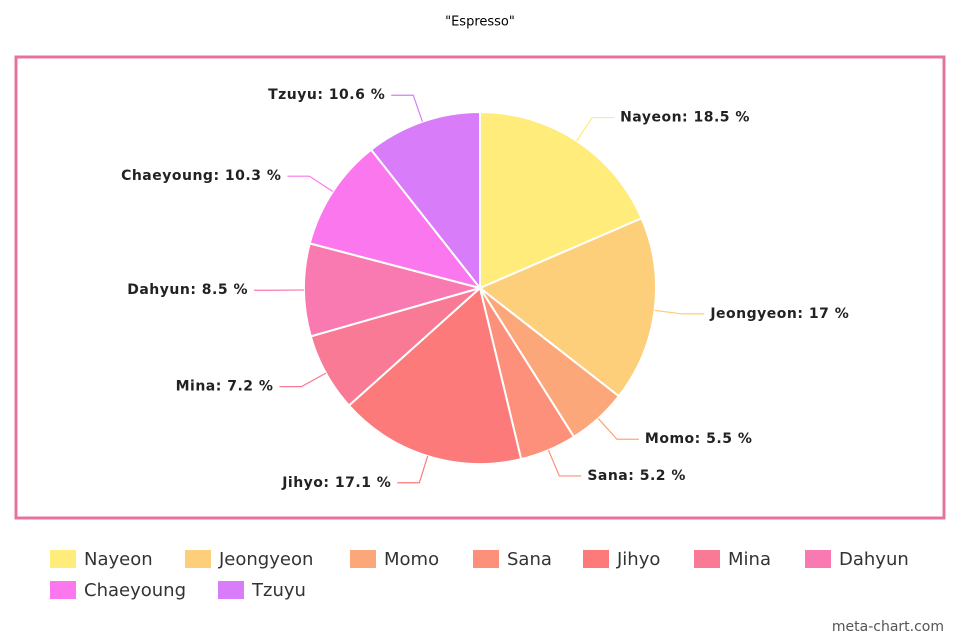 The height and width of the screenshot is (640, 960). Describe the element at coordinates (265, 559) in the screenshot. I see `legend-label: Jeongyeon` at that location.